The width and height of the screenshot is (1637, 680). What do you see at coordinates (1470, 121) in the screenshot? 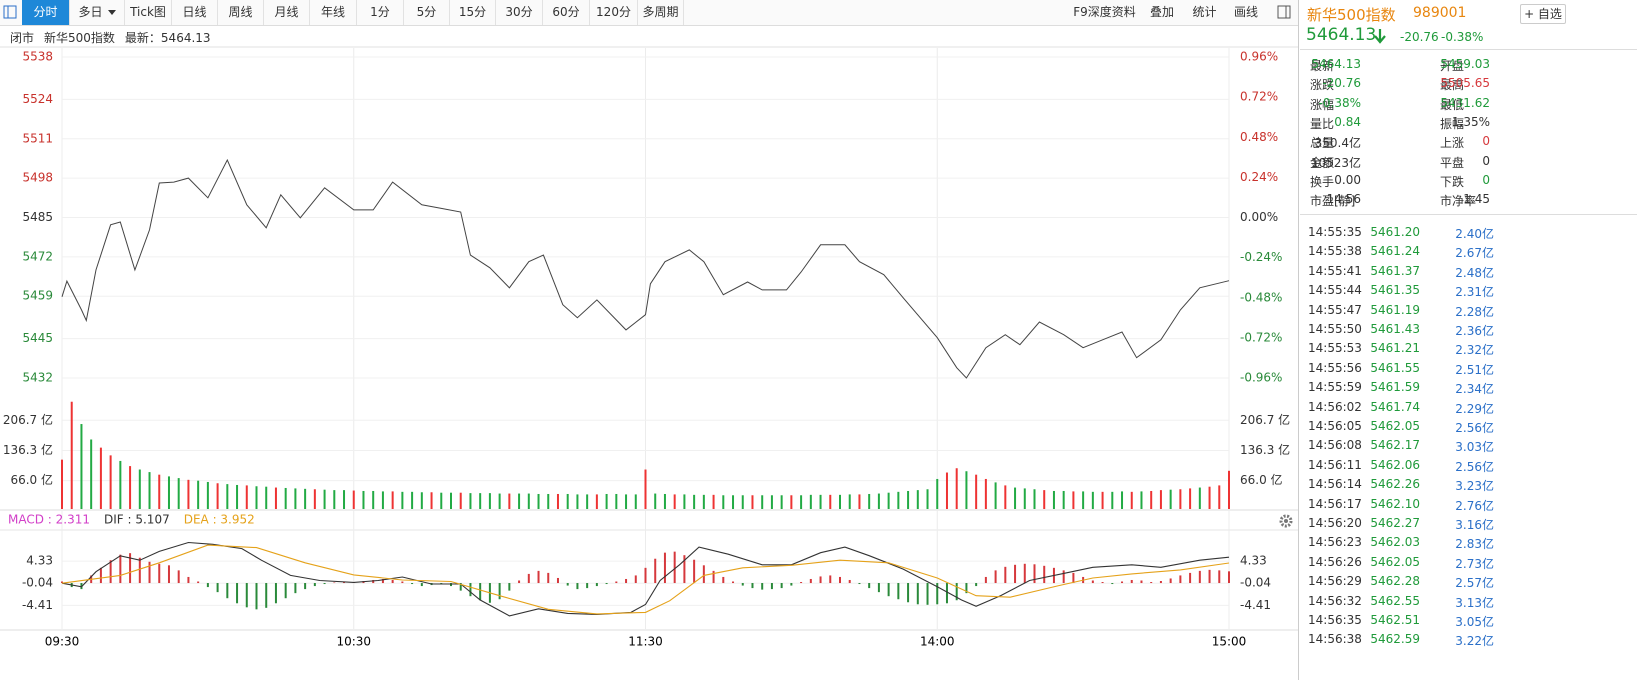
I see `quote-value: 1.35%` at bounding box center [1470, 121].